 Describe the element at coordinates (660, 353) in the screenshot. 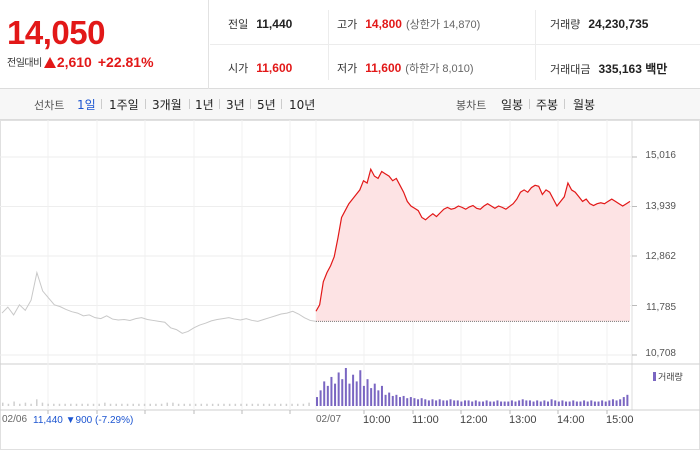

I see `y-tick-label: 10,708` at that location.